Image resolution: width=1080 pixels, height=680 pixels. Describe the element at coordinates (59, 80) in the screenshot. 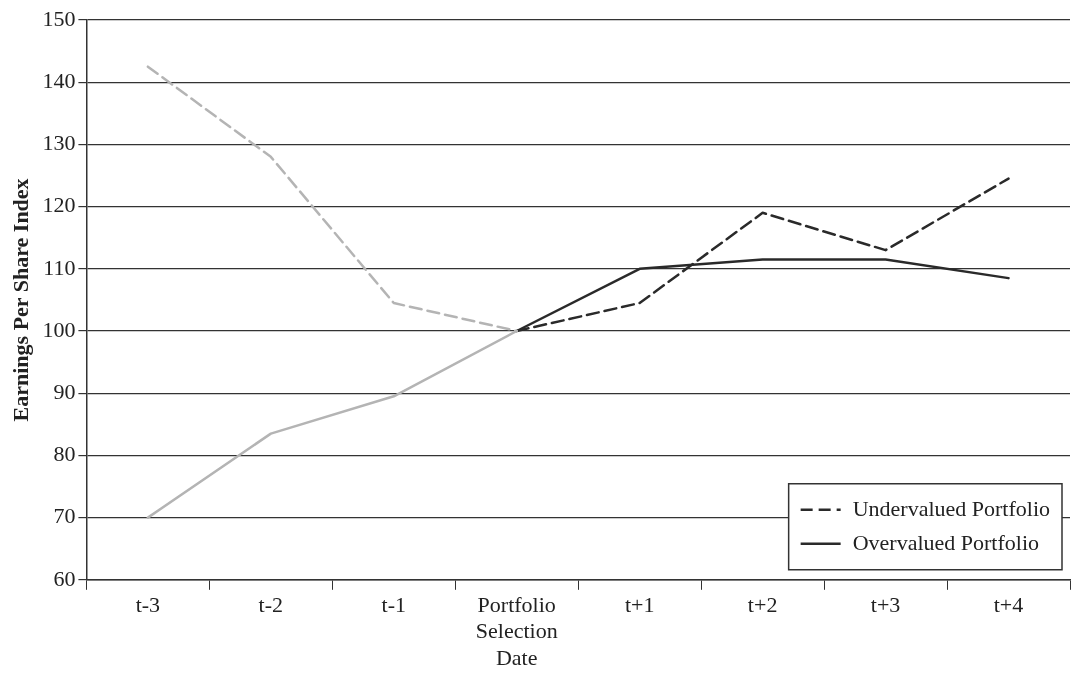

I see `y-tick-label: 140` at that location.